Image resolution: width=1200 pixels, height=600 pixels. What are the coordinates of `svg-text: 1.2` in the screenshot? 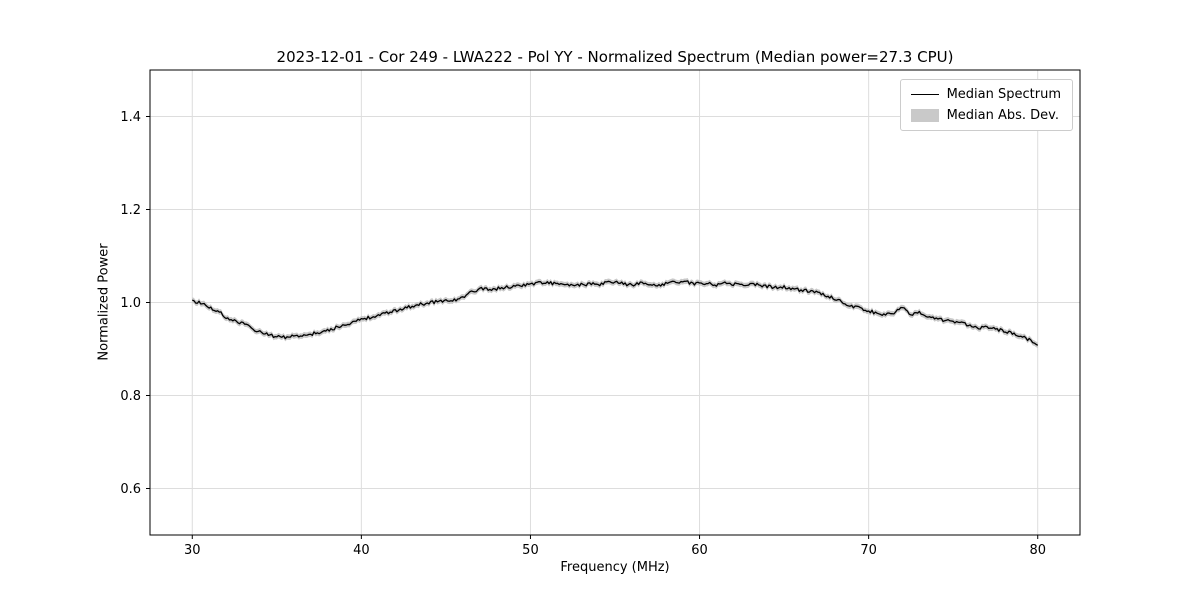 It's located at (130, 210).